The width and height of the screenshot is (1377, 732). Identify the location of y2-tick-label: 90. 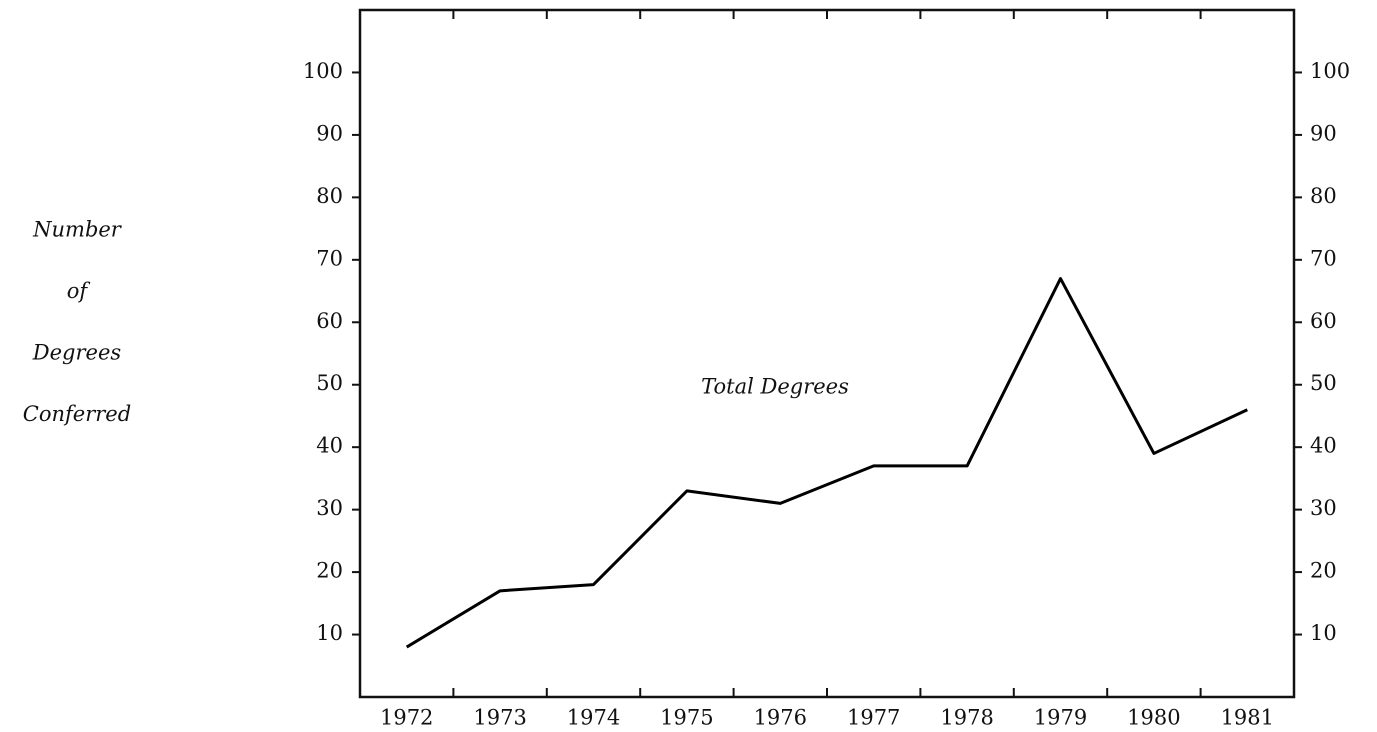
(1323, 133).